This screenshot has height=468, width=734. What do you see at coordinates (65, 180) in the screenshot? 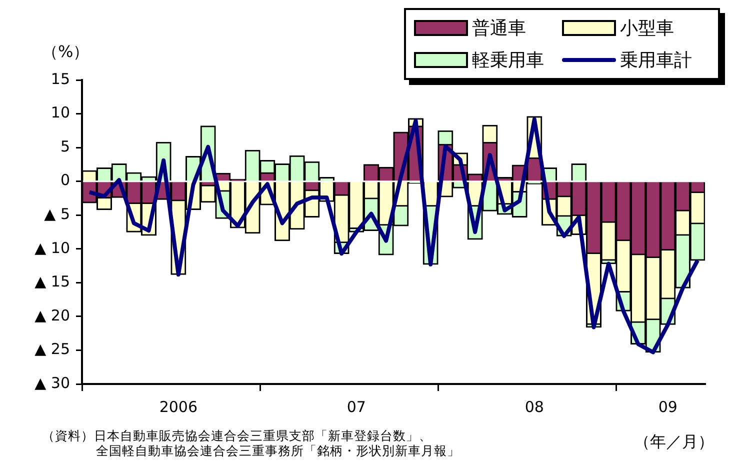
I see `y-tick-label: 0` at bounding box center [65, 180].